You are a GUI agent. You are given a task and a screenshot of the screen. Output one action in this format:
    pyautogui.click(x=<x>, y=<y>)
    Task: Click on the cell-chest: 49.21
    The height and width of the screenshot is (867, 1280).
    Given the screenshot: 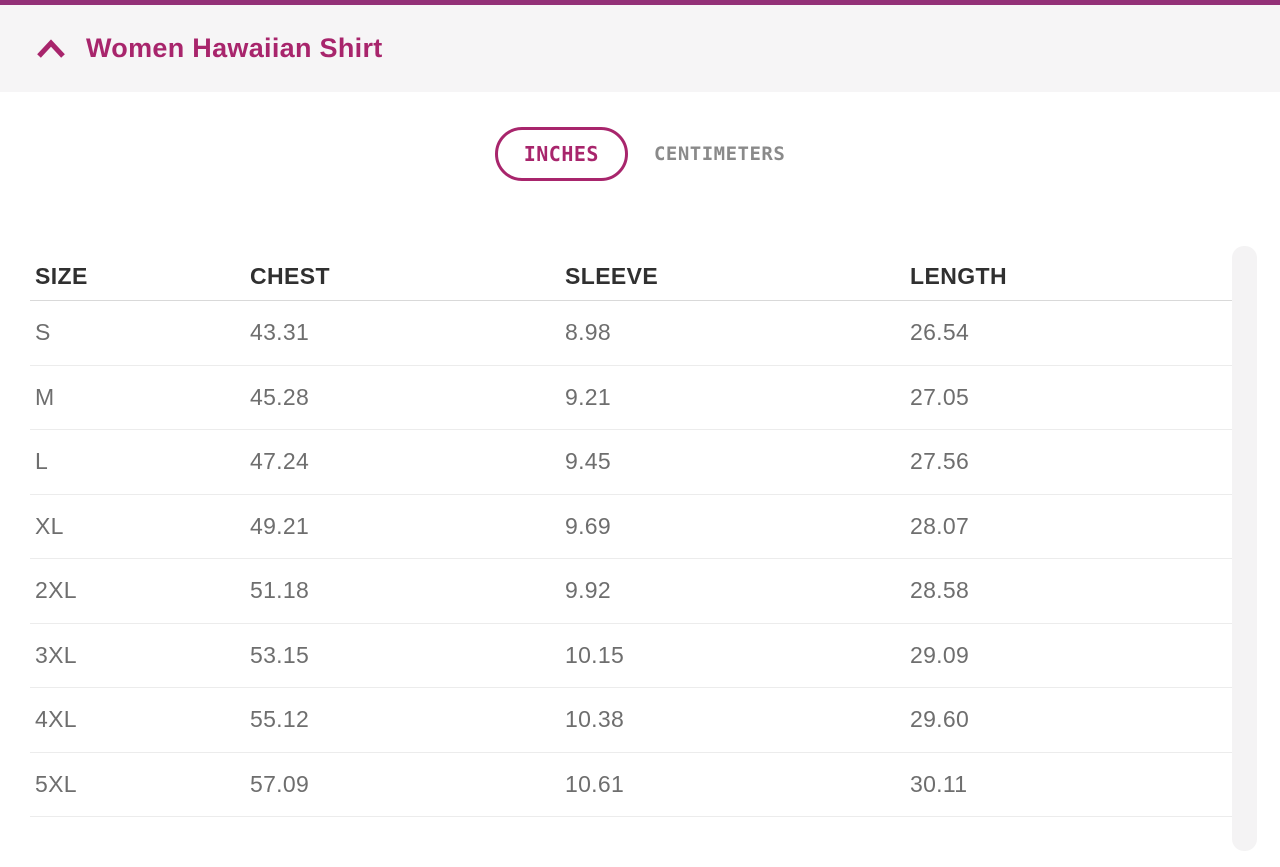 What is the action you would take?
    pyautogui.click(x=280, y=525)
    